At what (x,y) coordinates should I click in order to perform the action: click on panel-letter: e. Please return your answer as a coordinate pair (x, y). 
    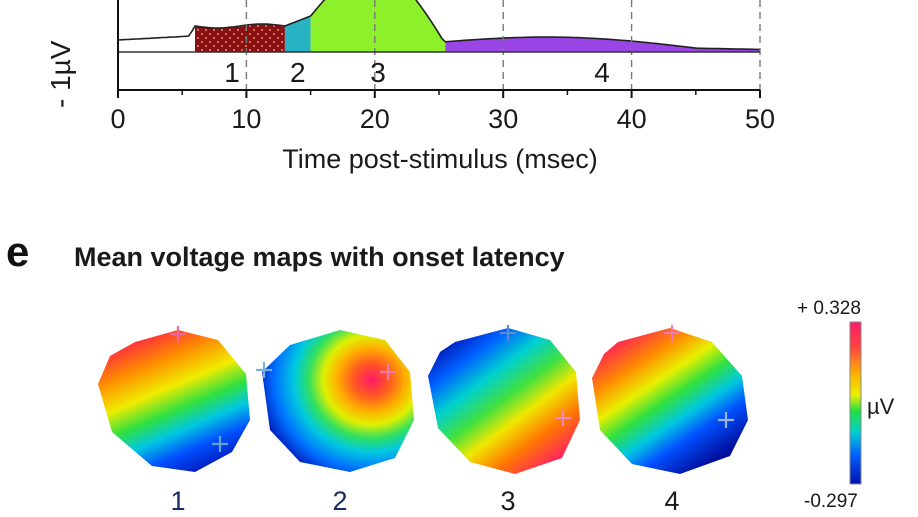
    Looking at the image, I should click on (17, 251).